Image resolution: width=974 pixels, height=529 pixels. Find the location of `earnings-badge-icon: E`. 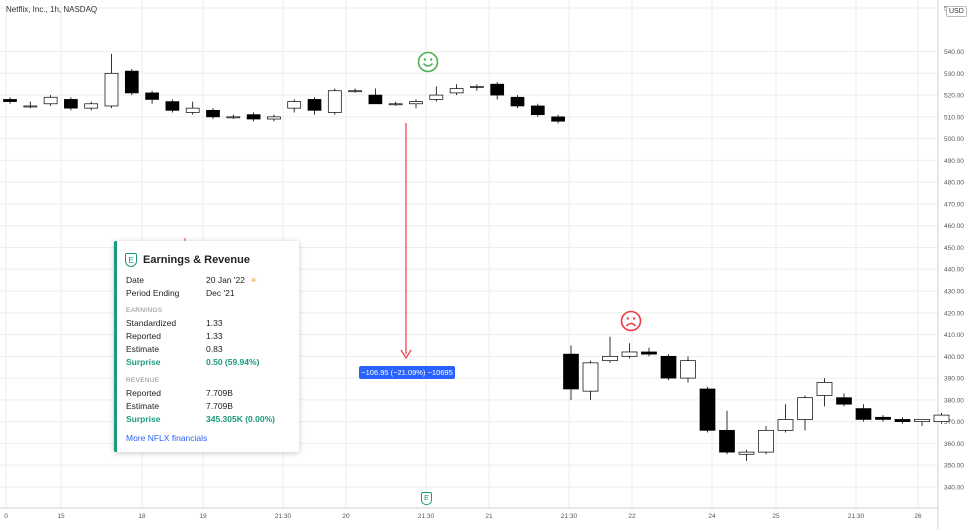

earnings-badge-icon: E is located at coordinates (131, 260).